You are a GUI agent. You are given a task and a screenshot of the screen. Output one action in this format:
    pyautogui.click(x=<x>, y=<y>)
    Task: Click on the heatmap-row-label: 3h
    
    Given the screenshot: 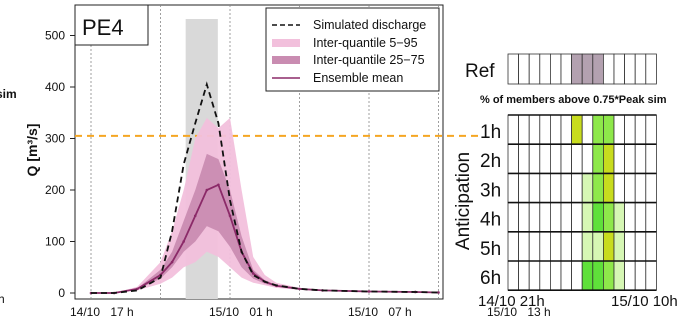 What is the action you would take?
    pyautogui.click(x=490, y=190)
    